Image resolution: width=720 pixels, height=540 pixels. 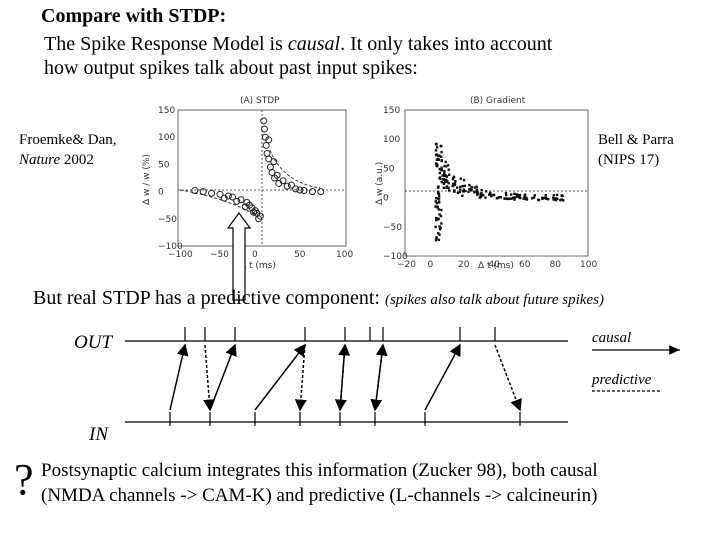 I want to click on plot-a-ytick: 100, so click(x=166, y=138).